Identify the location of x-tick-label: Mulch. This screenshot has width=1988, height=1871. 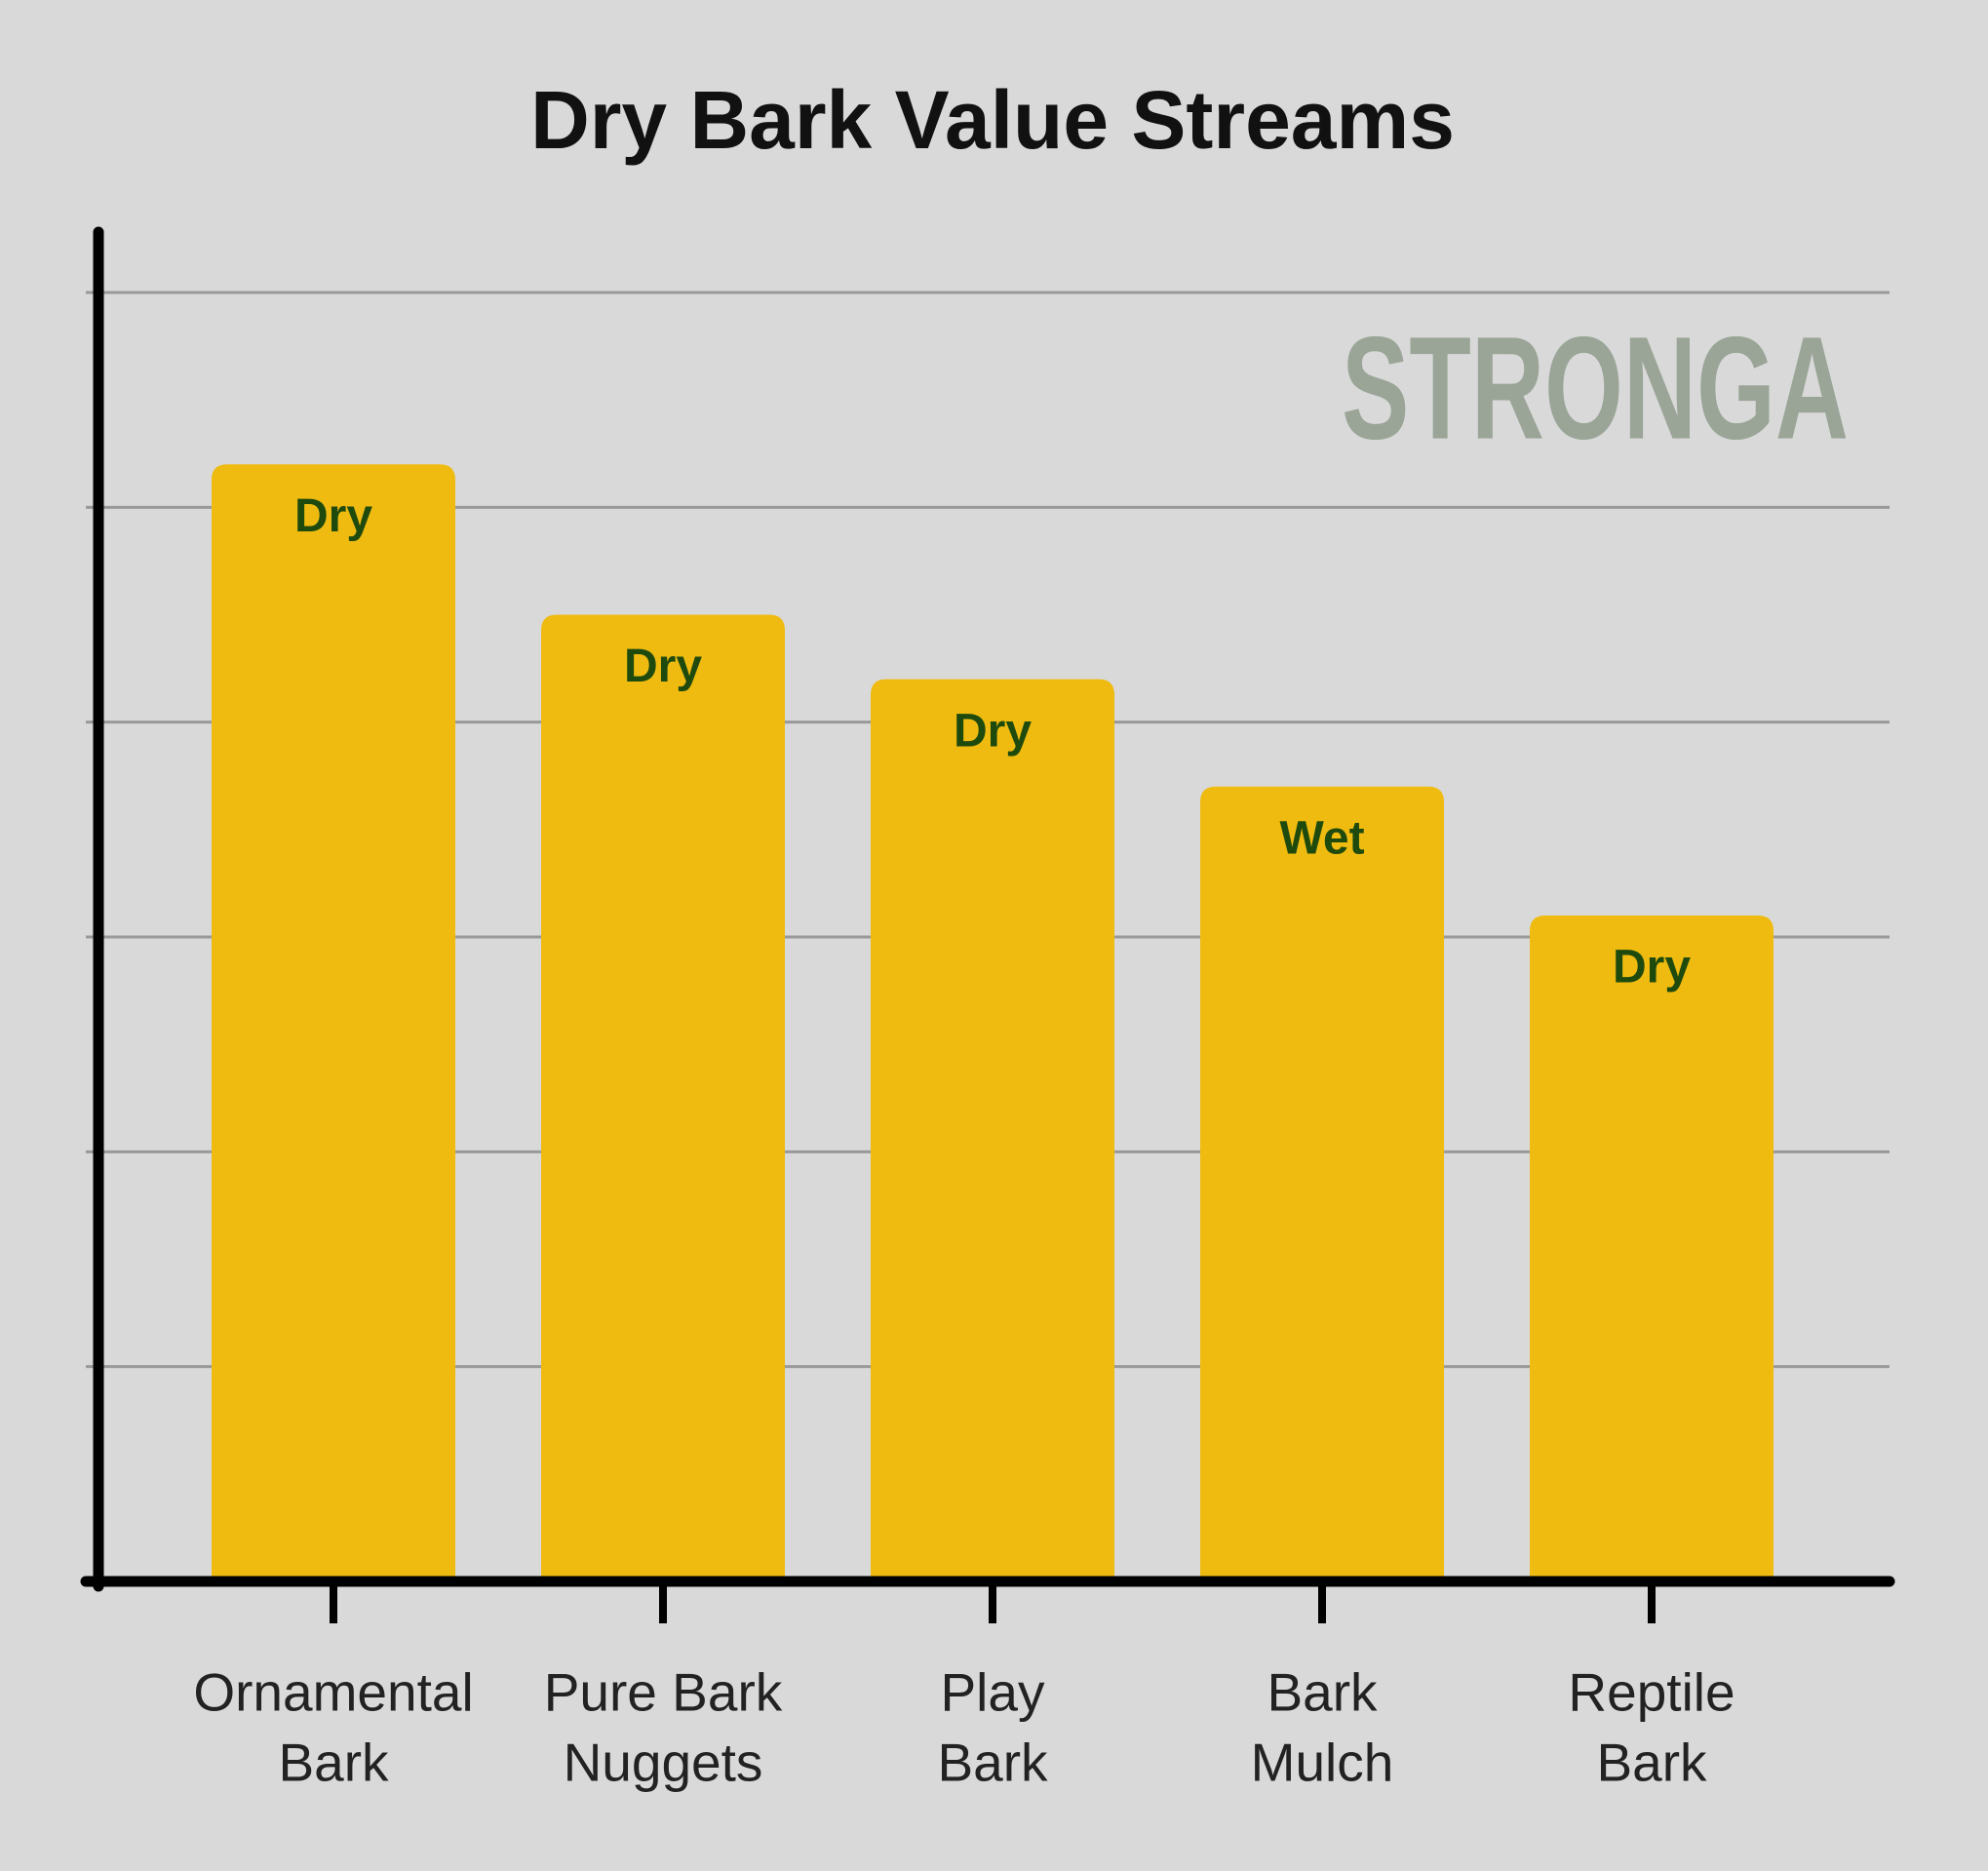
(1322, 1763).